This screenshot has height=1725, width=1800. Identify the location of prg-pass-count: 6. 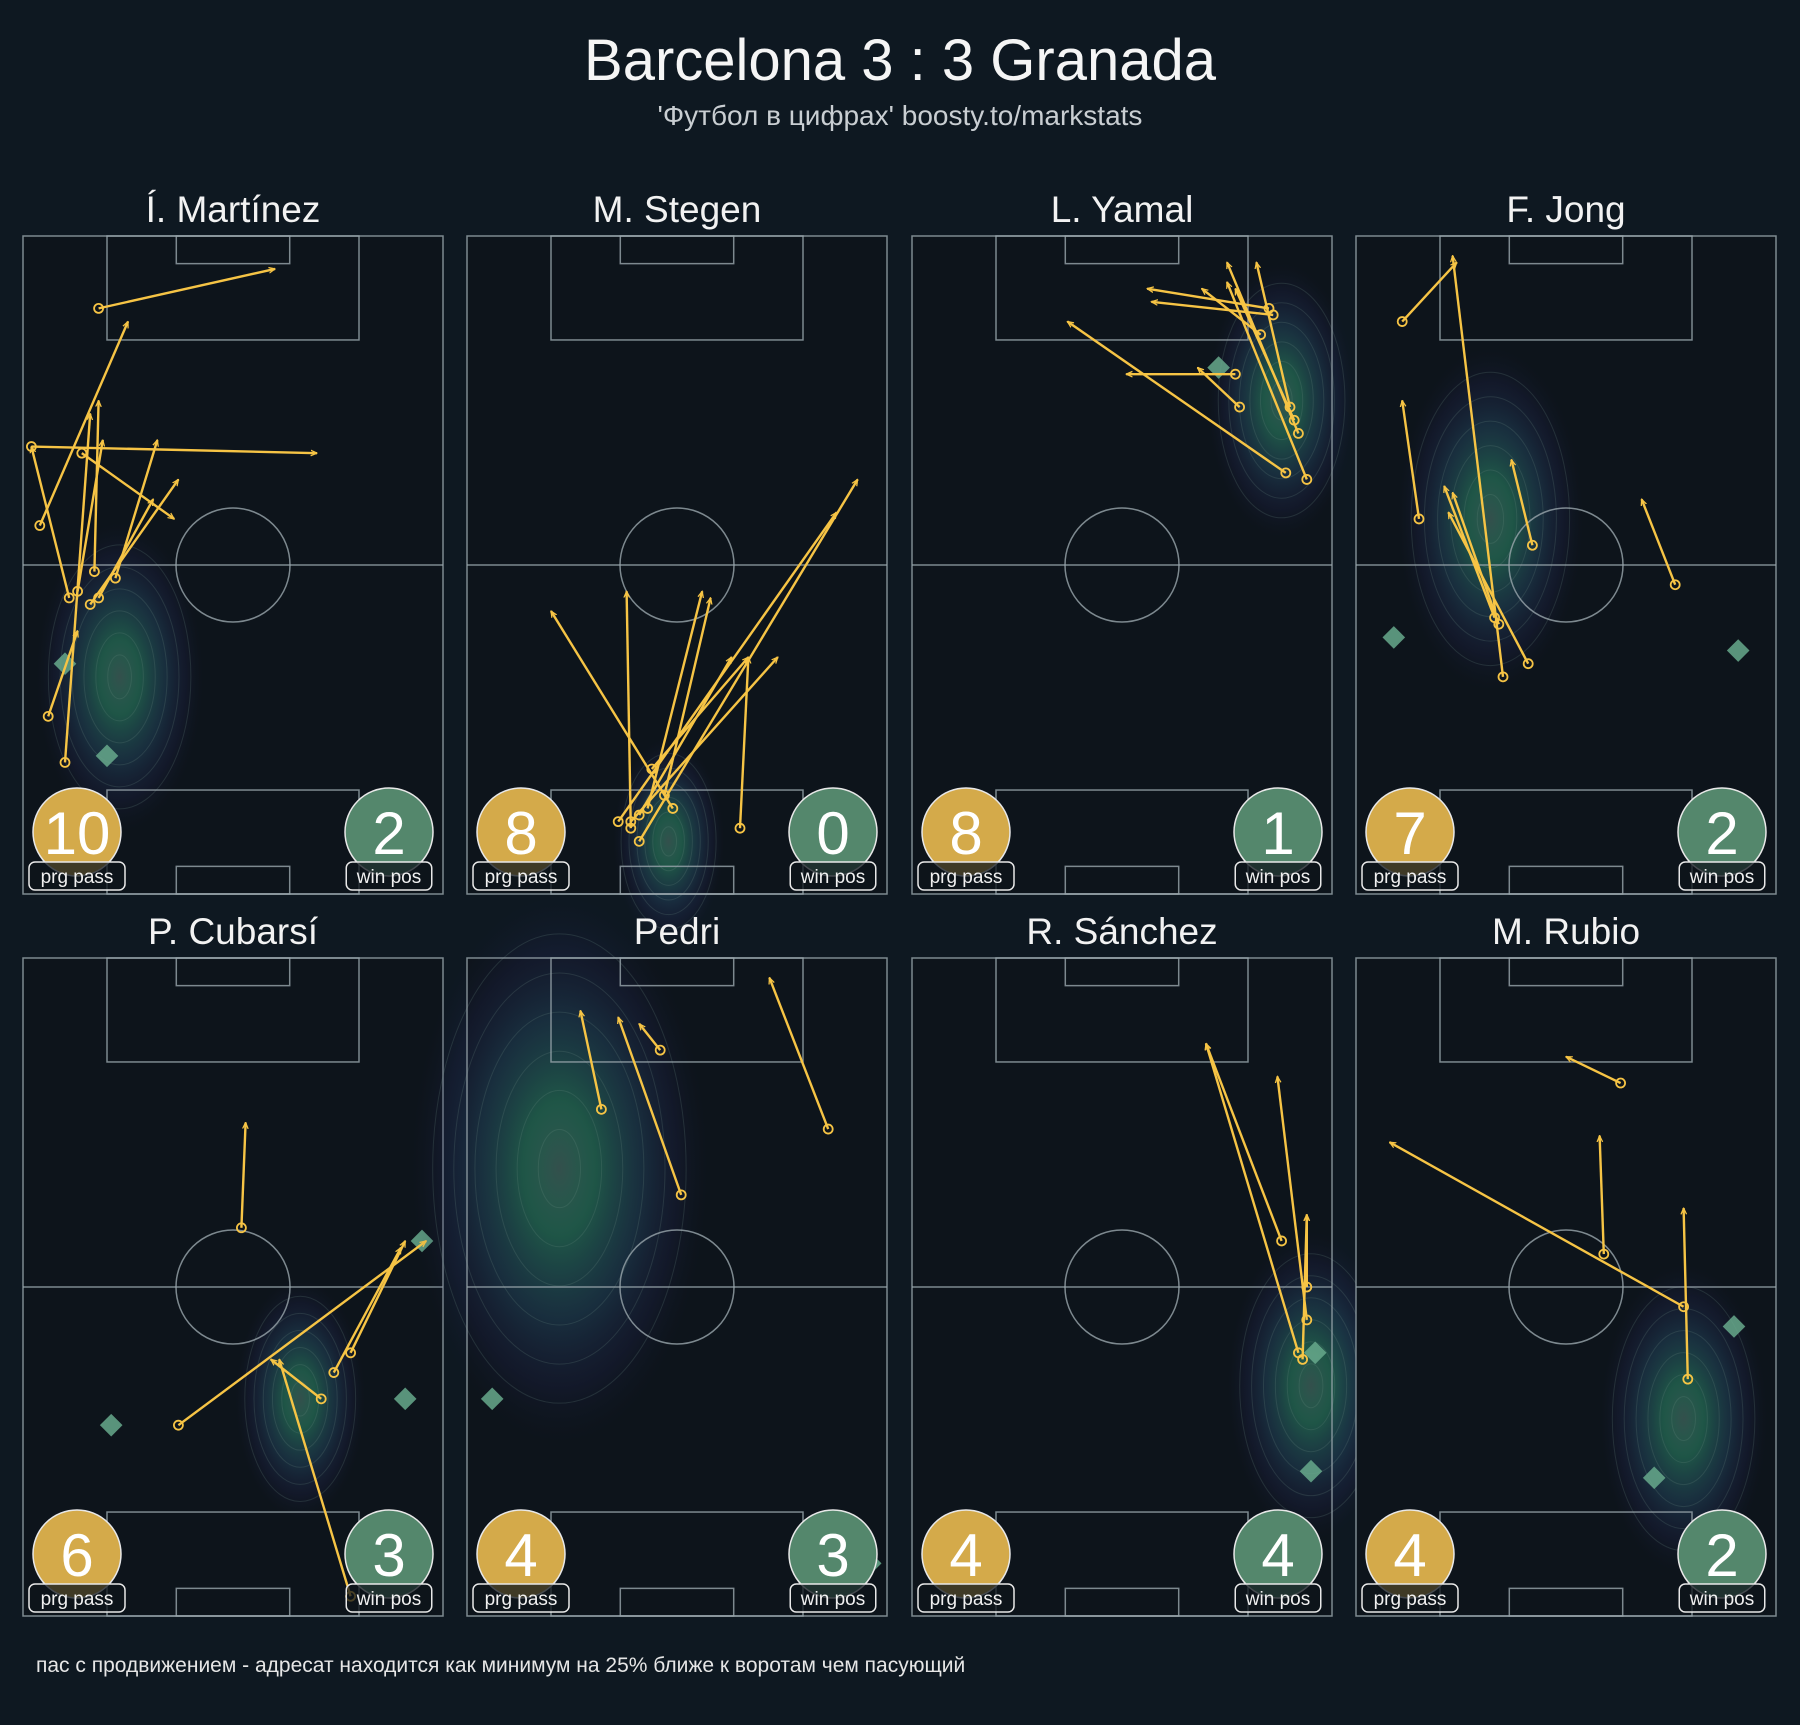
(76, 1555).